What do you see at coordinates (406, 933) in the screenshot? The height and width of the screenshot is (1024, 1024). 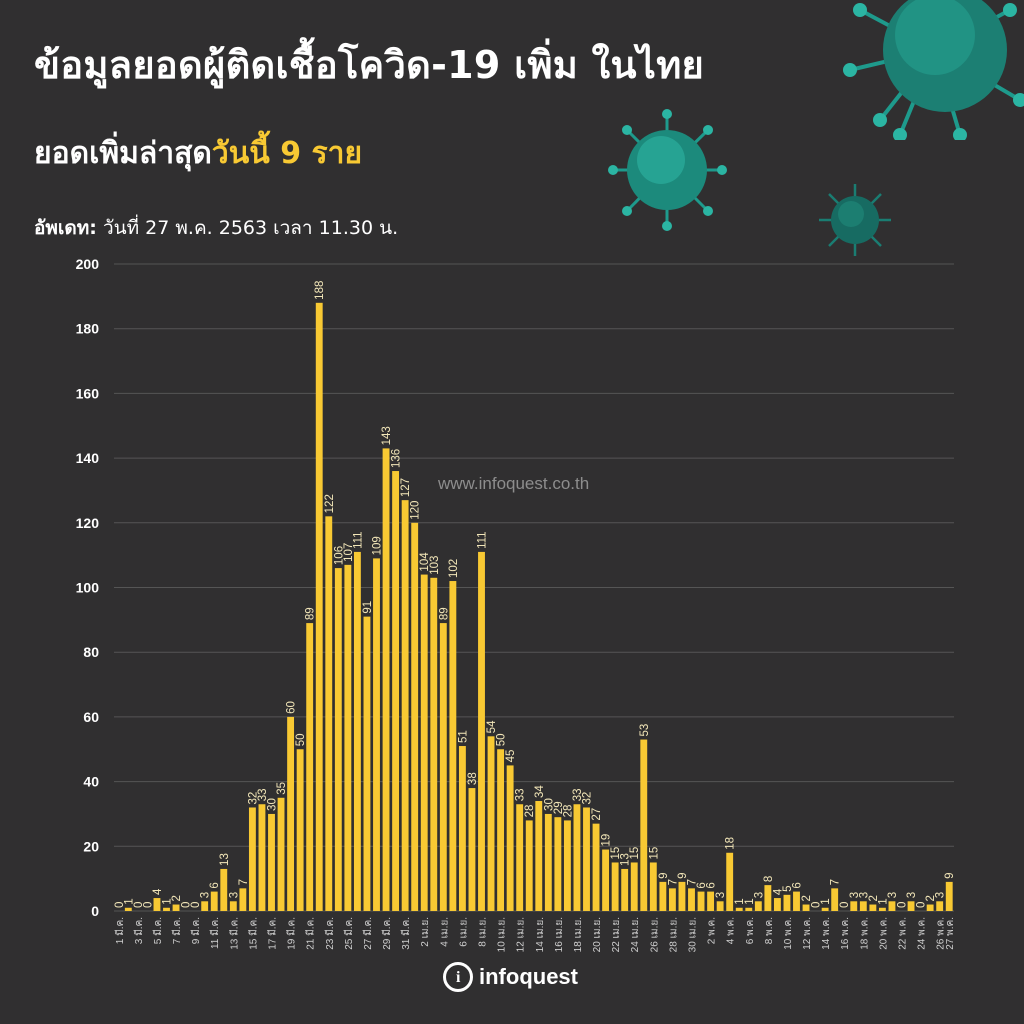 I see `x-tick-label: 31 มี.ค.` at bounding box center [406, 933].